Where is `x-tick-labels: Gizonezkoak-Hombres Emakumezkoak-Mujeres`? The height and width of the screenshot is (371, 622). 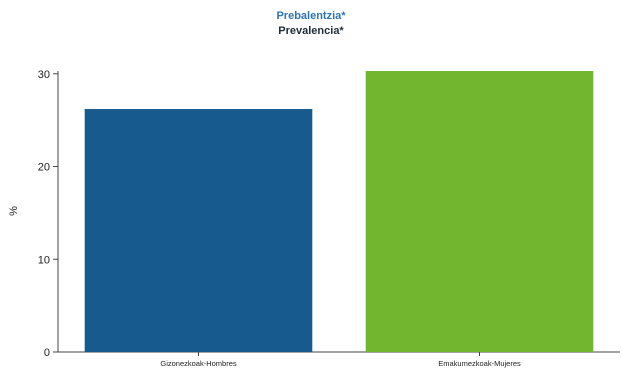 x-tick-labels: Gizonezkoak-Hombres Emakumezkoak-Mujeres is located at coordinates (340, 360).